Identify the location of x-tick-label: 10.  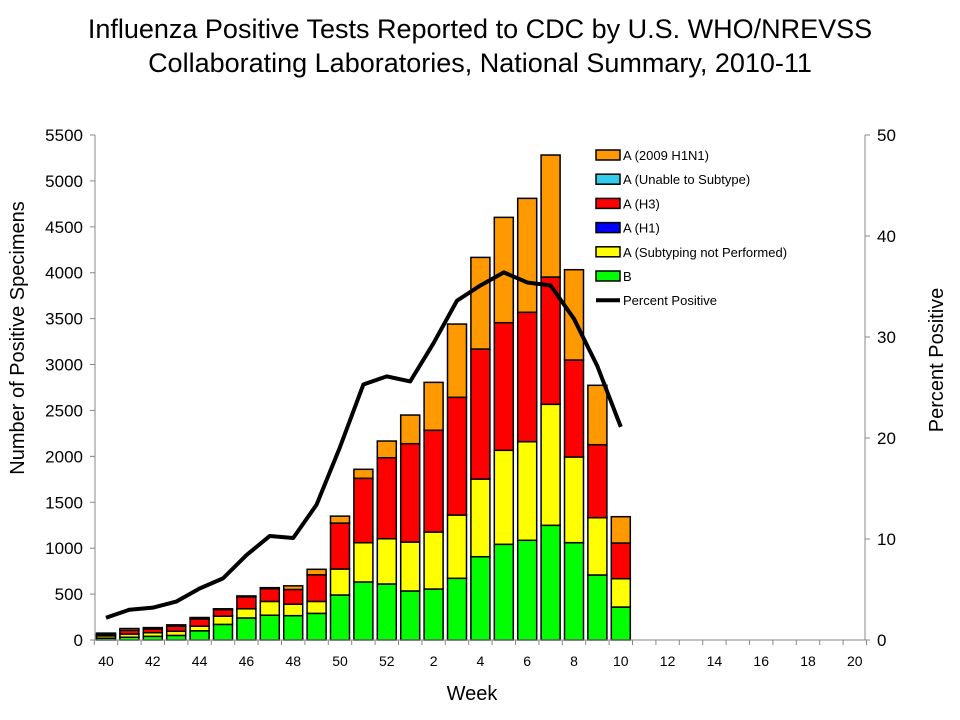
(621, 661).